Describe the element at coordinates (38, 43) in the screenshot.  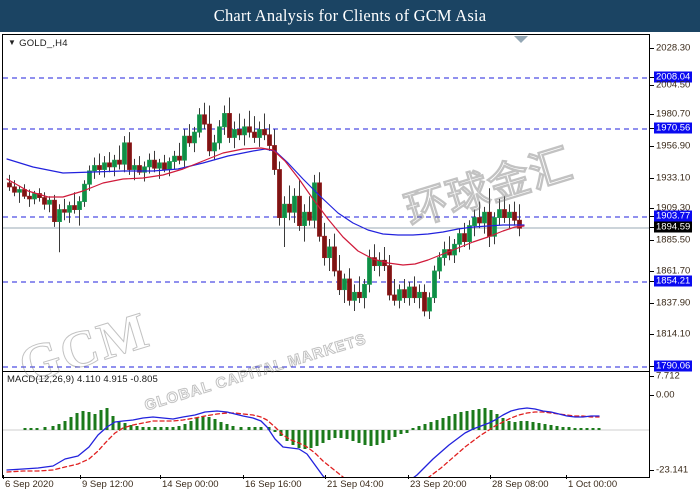
I see `symbol-timeframe-label: ▼ GOLD_,H4` at that location.